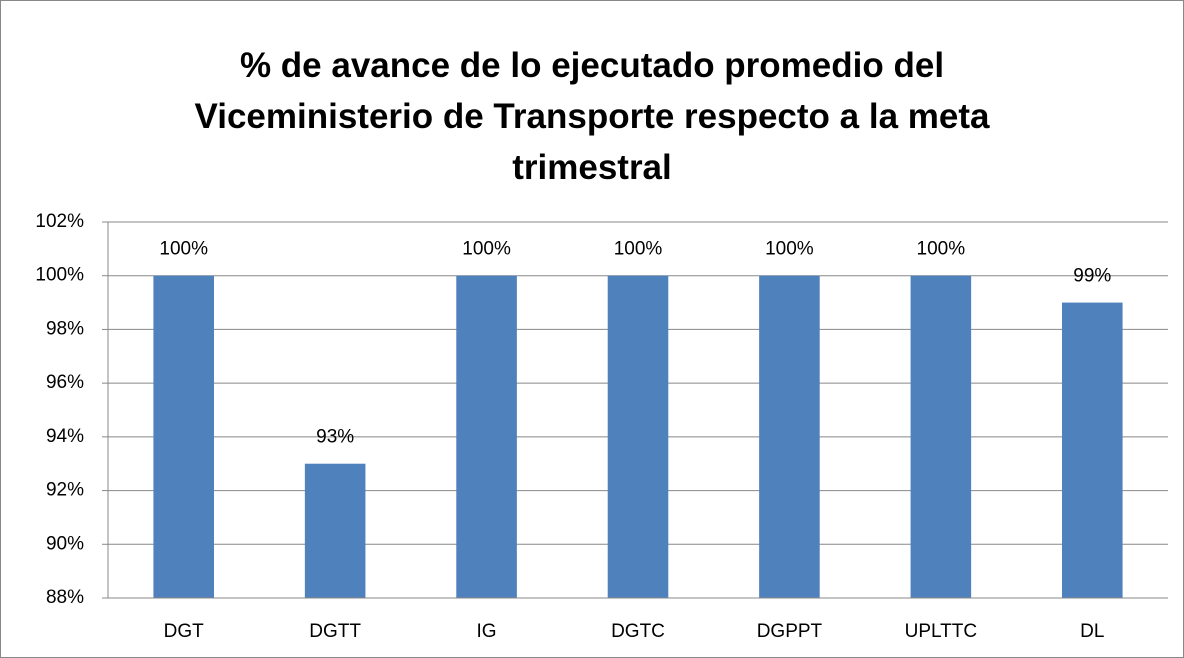  Describe the element at coordinates (335, 631) in the screenshot. I see `x-tick-label: DGTT` at that location.